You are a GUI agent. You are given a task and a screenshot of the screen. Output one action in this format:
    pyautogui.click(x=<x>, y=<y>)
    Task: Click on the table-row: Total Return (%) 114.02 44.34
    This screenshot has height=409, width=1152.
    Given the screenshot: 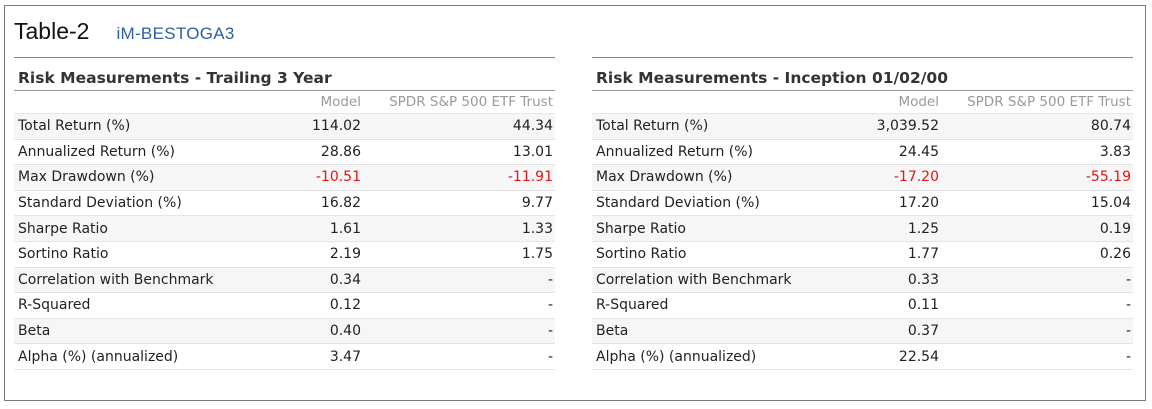 What is the action you would take?
    pyautogui.click(x=284, y=126)
    